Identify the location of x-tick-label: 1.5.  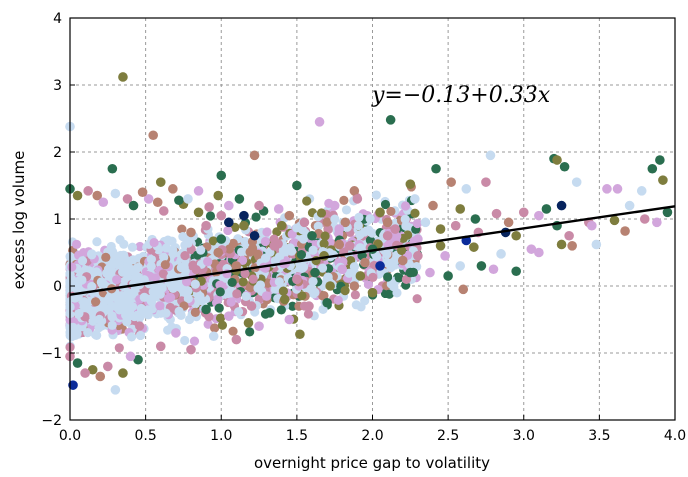
(297, 436).